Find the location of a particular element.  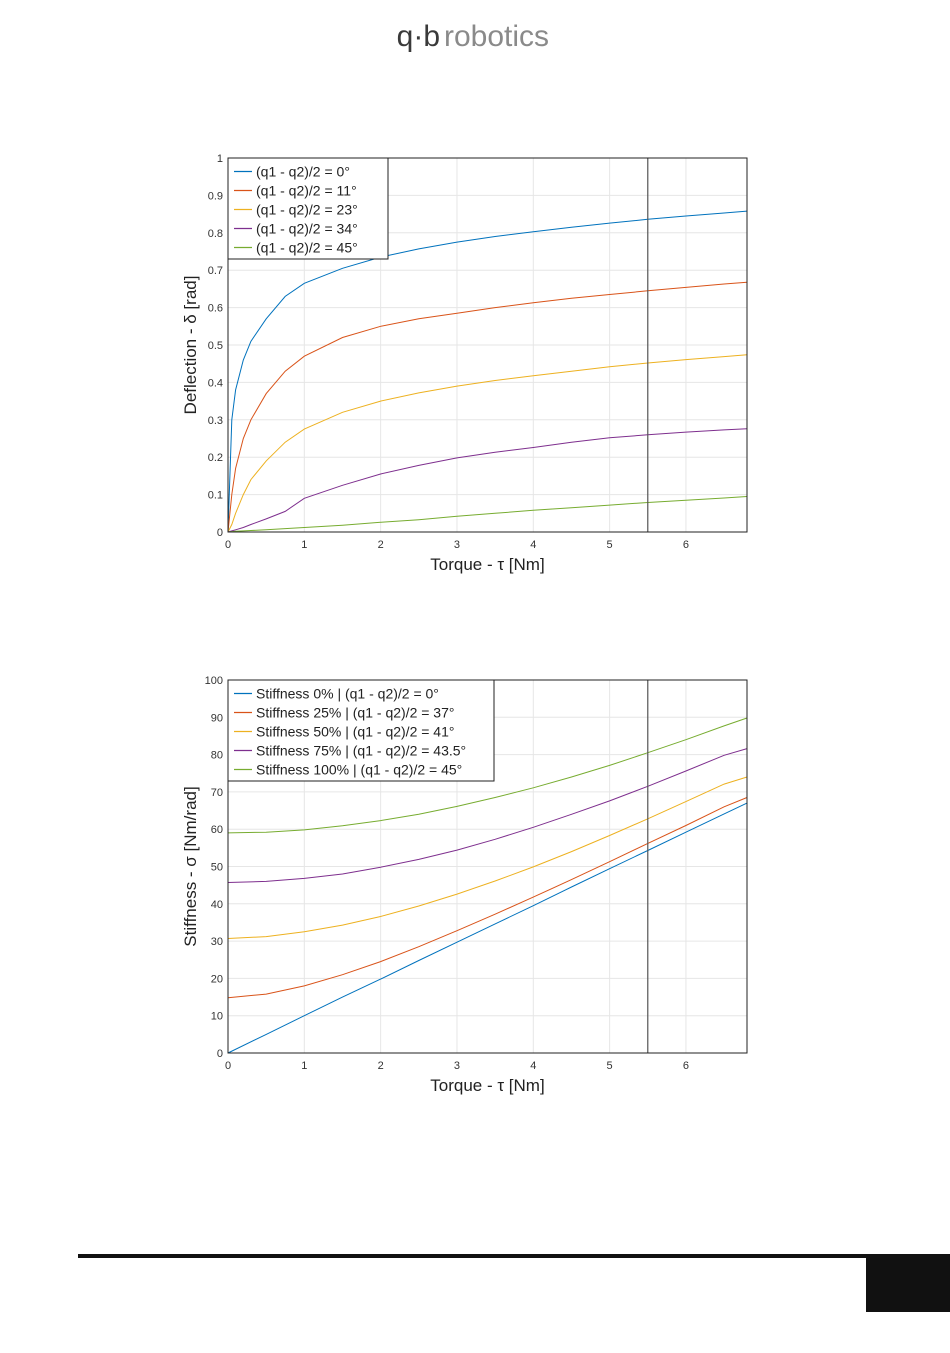

qbrobotics-logo: q·b robotics is located at coordinates (473, 36).